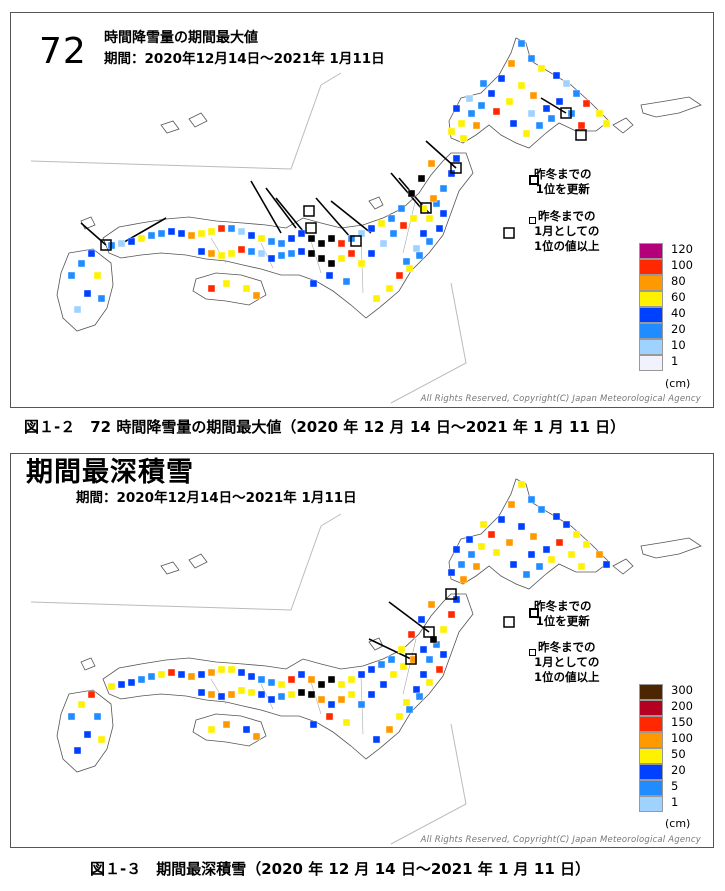 The width and height of the screenshot is (725, 891). What do you see at coordinates (563, 181) in the screenshot?
I see `map1-note-new-record: 昨冬までの 1位を更新` at bounding box center [563, 181].